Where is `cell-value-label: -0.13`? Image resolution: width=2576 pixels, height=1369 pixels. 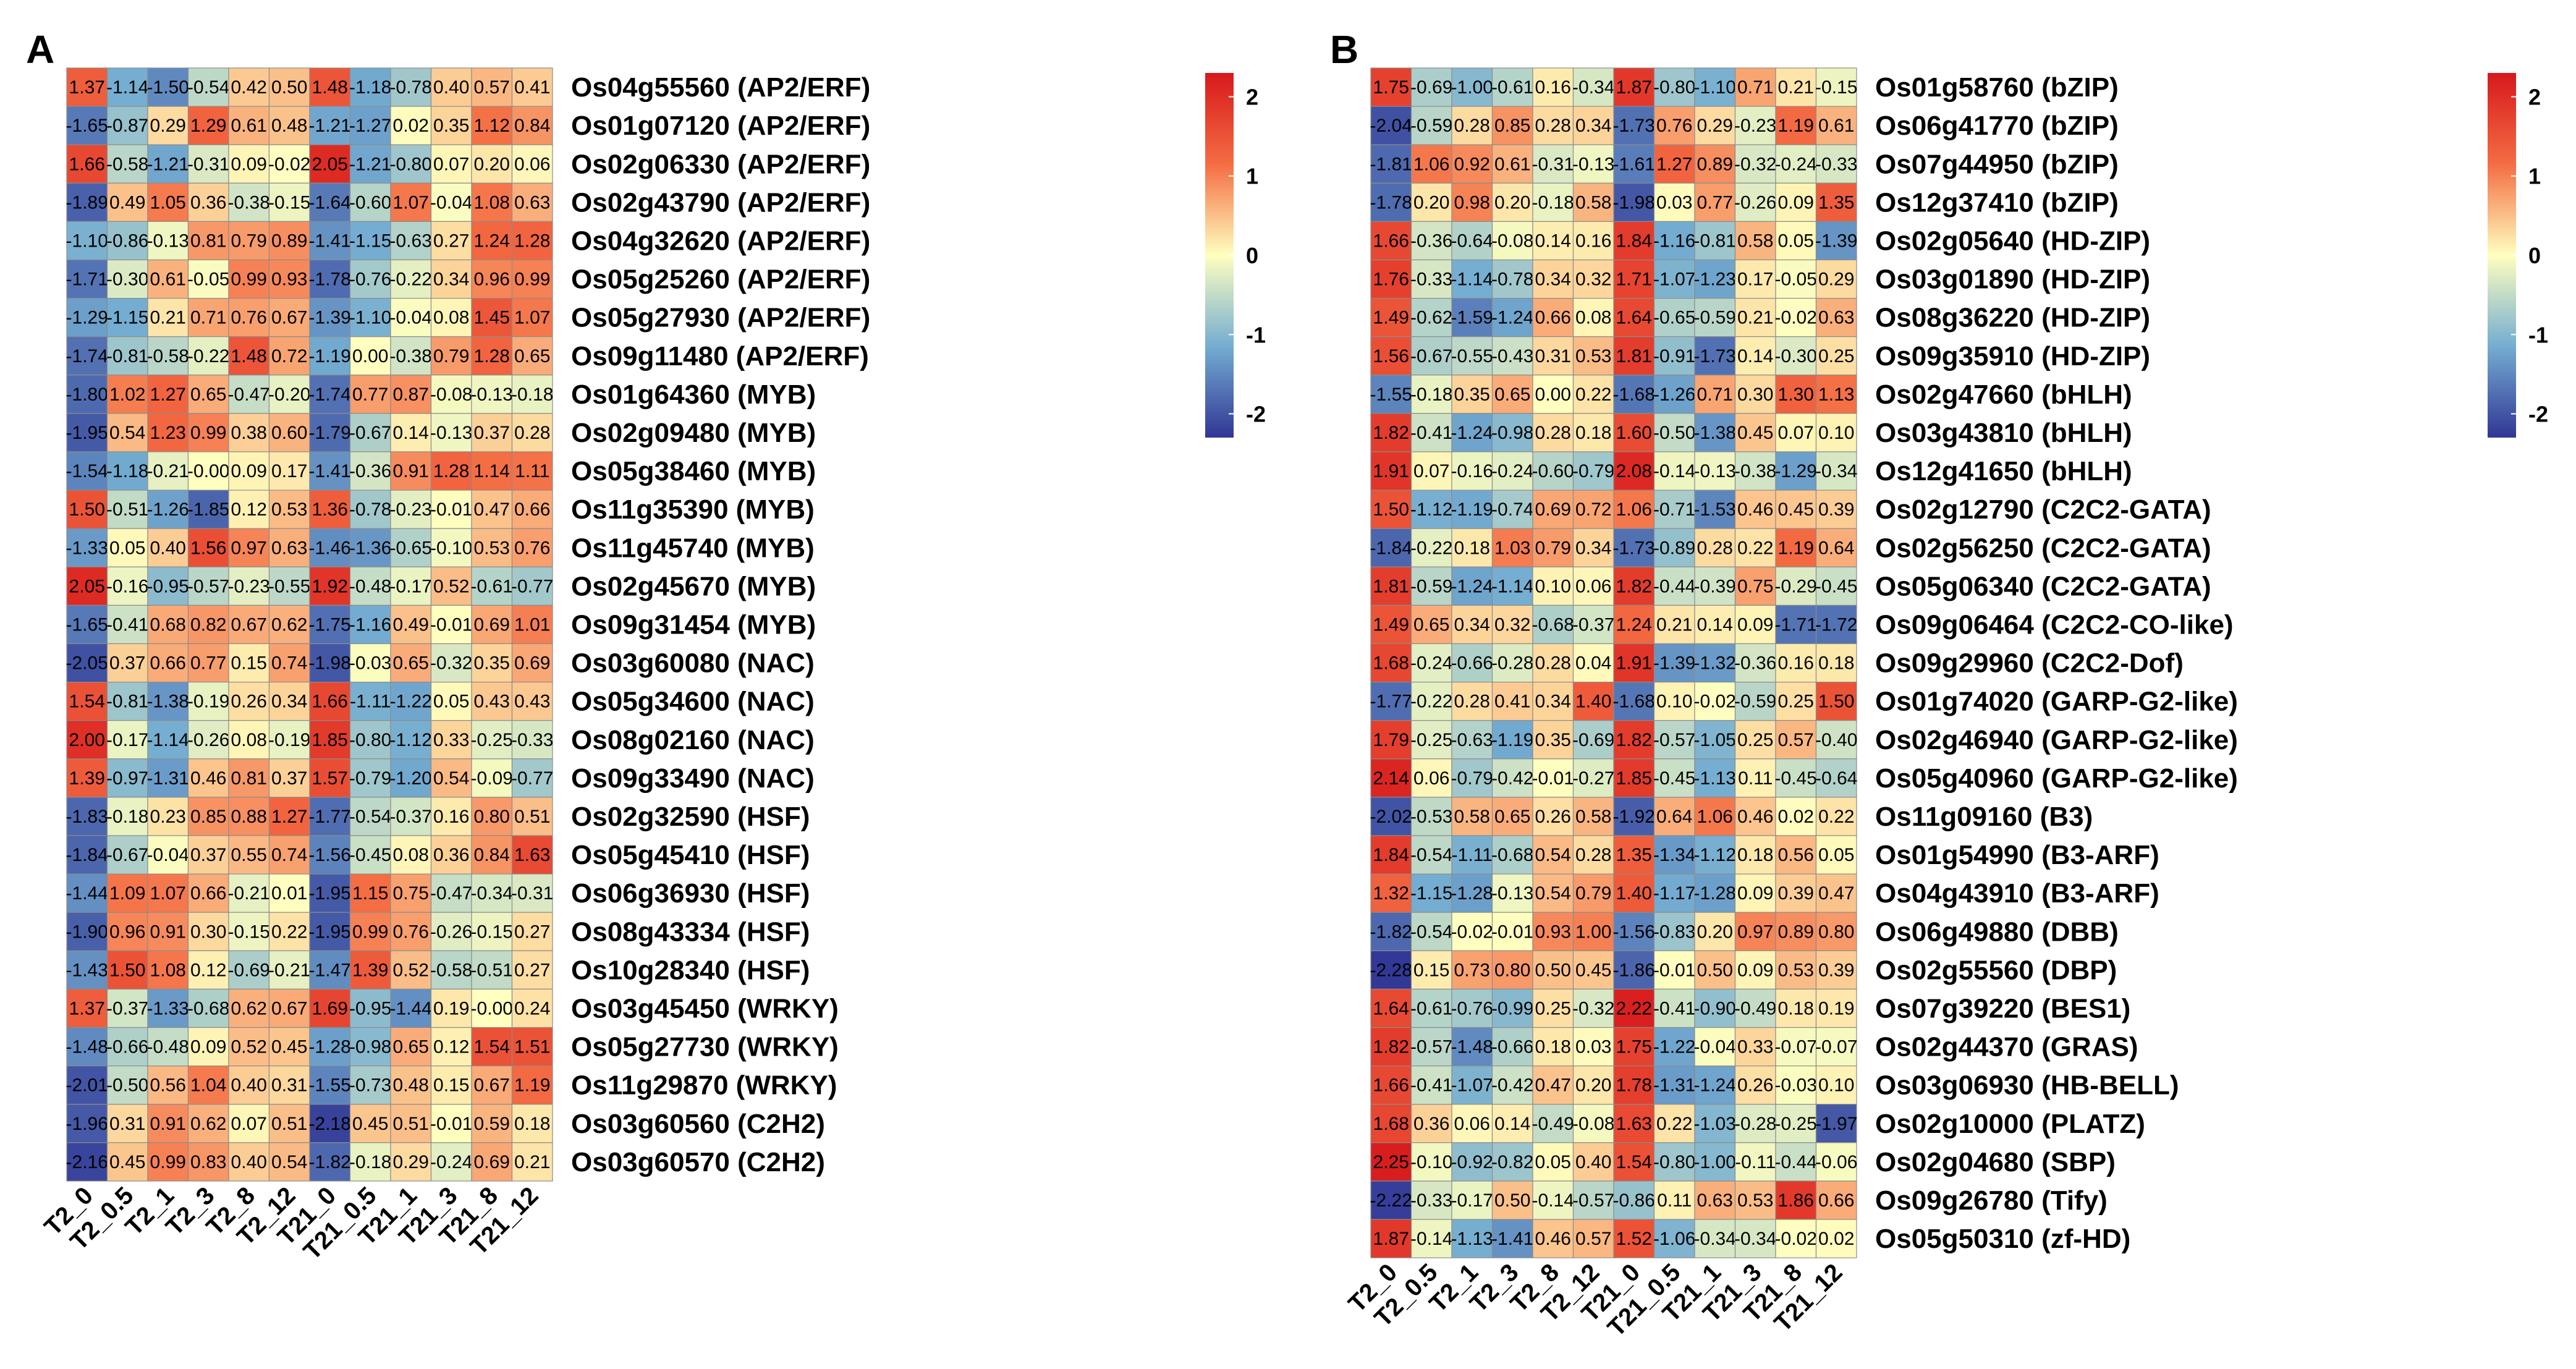
cell-value-label: -0.13 is located at coordinates (451, 433).